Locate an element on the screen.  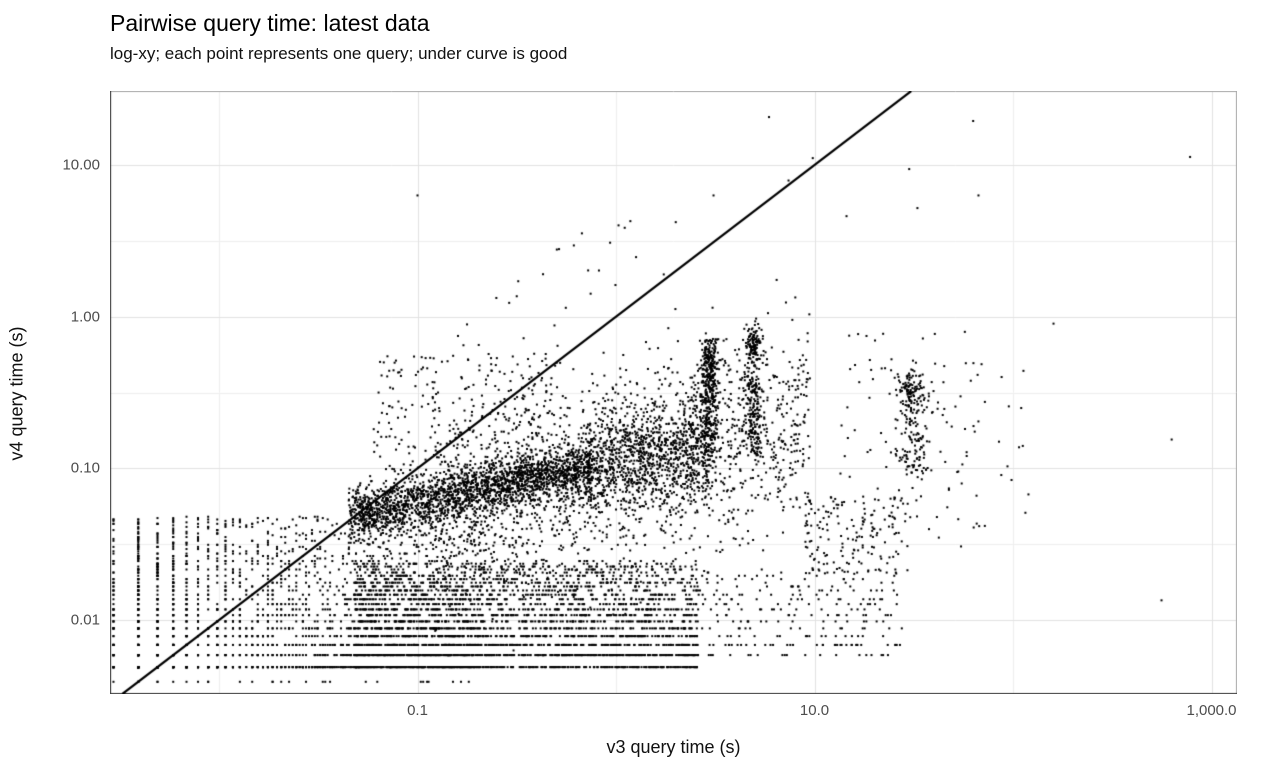
x-tick-label: 1,000.0 is located at coordinates (1211, 710).